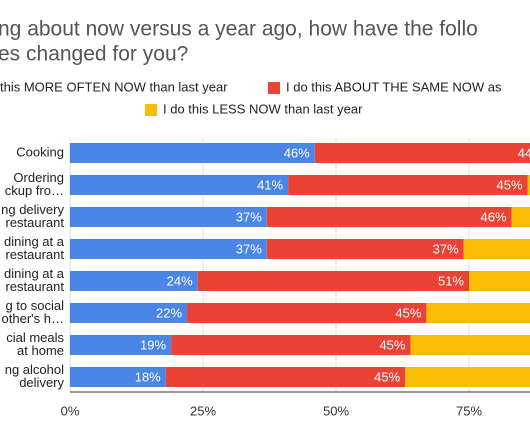  I want to click on legend-label: I do this ABOUT THE SAME NOW as, so click(394, 86).